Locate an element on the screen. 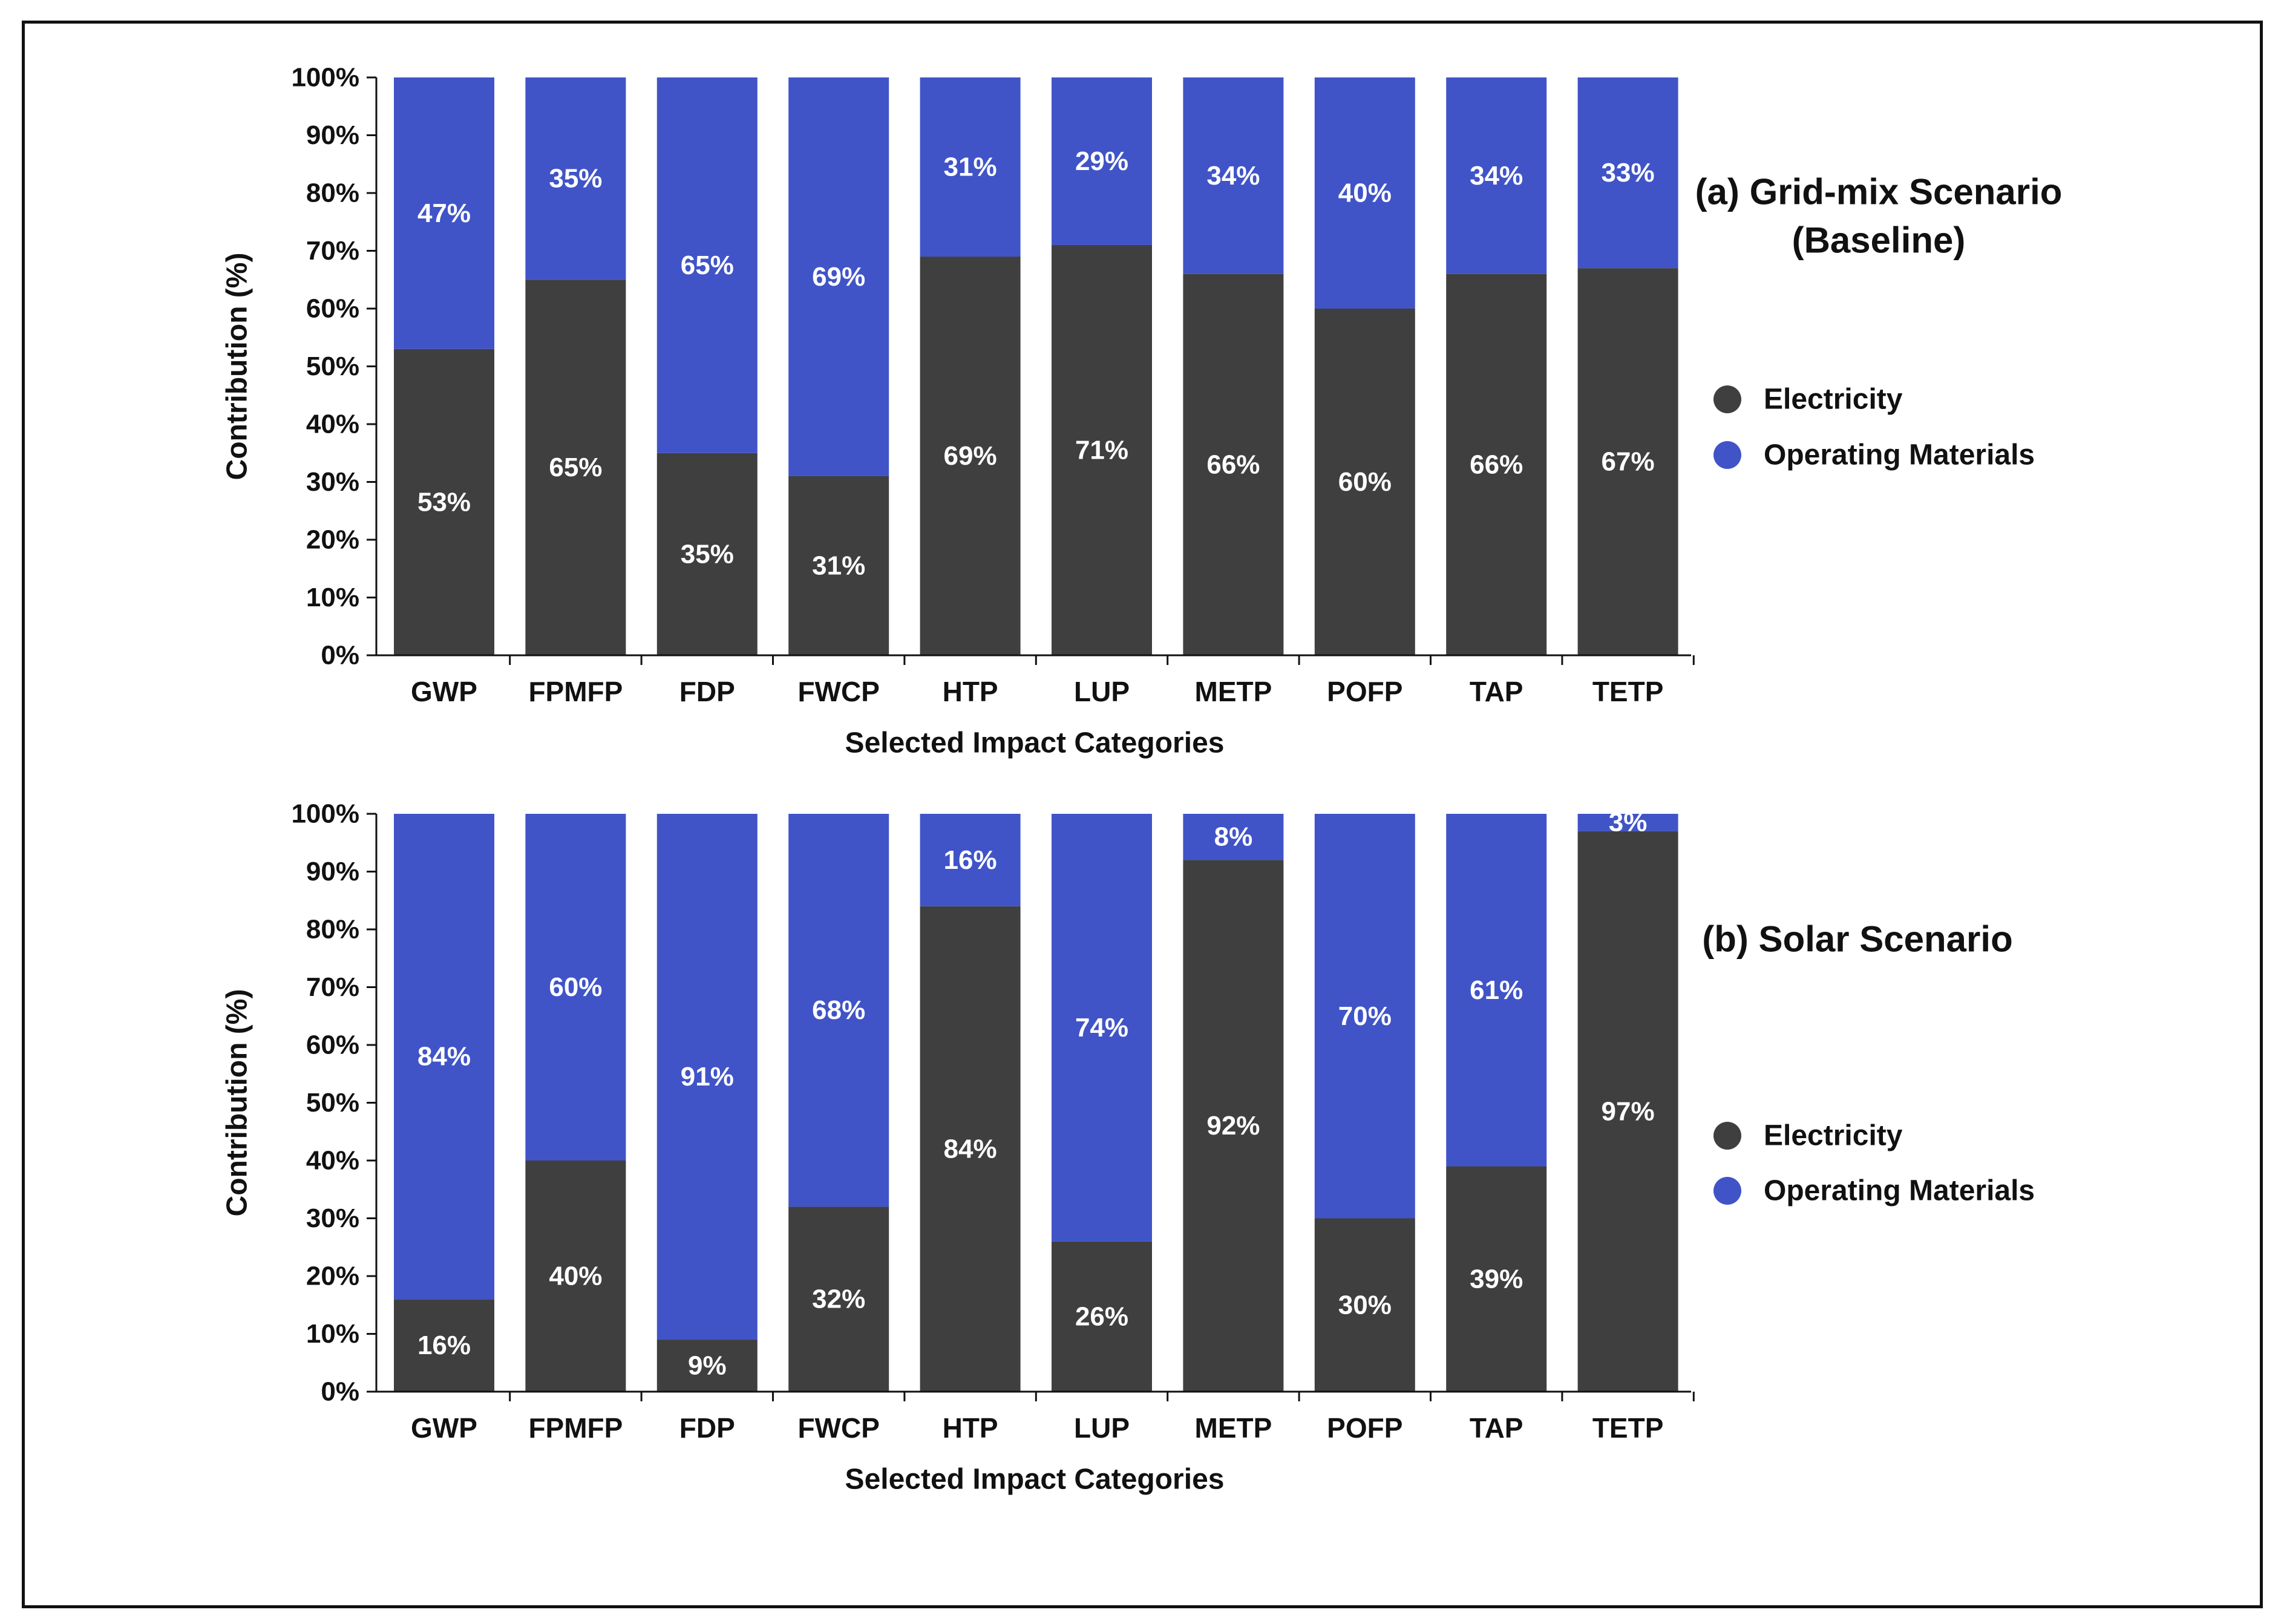  data-label: 34% is located at coordinates (1496, 176).